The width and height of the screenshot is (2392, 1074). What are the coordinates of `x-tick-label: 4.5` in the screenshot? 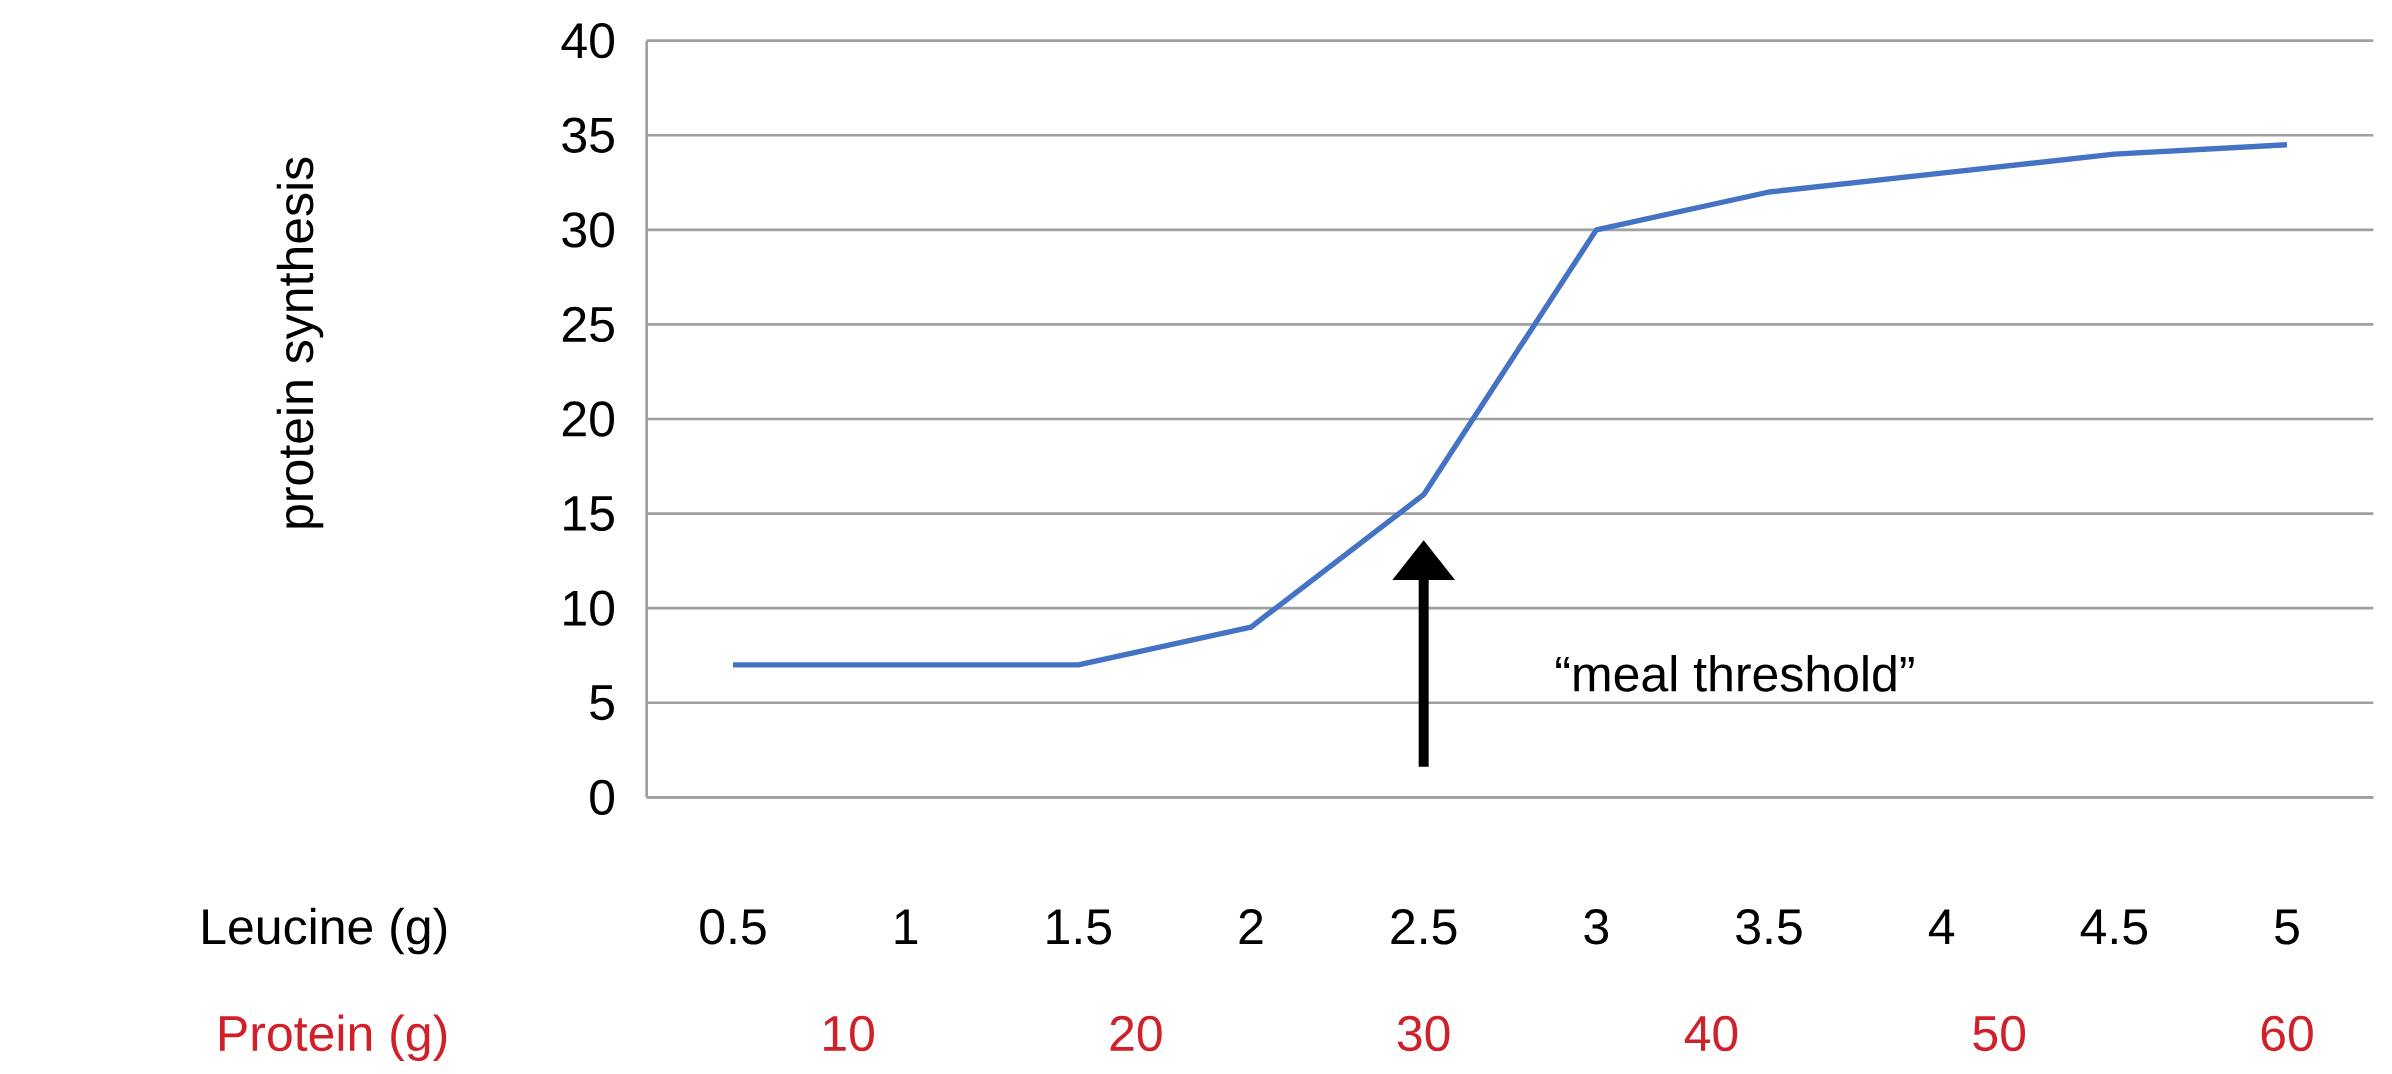 It's located at (2113, 927).